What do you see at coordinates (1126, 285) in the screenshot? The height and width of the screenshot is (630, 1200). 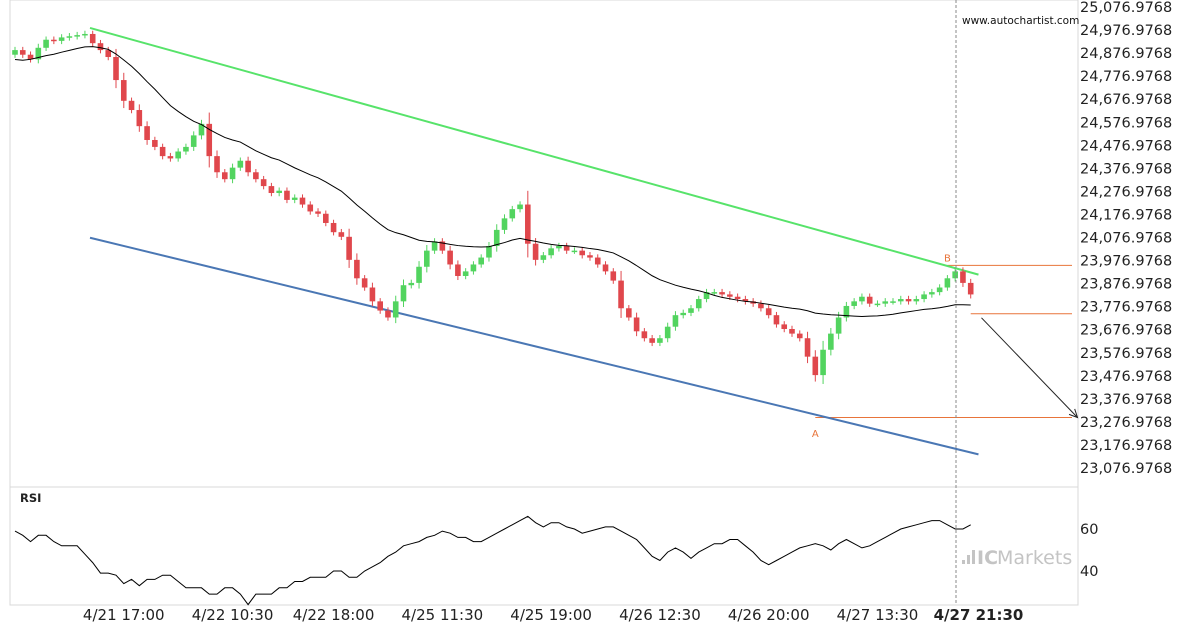 I see `y-tick-label: 23,876.9768` at bounding box center [1126, 285].